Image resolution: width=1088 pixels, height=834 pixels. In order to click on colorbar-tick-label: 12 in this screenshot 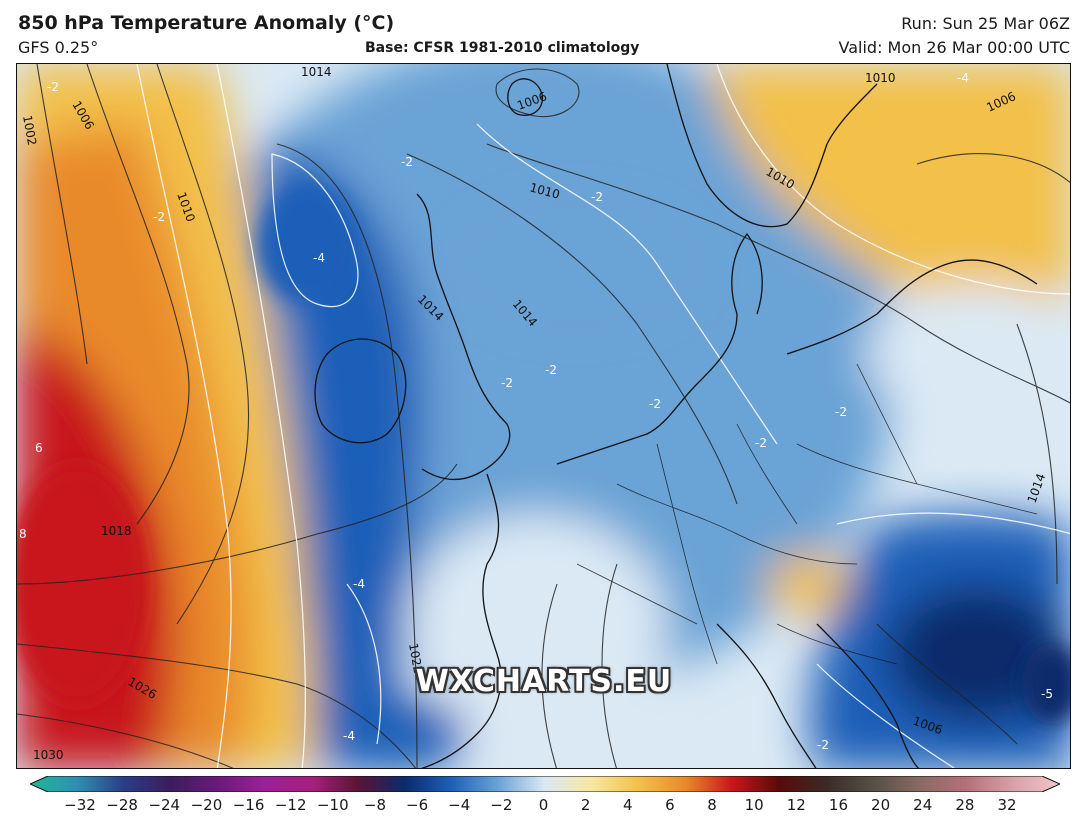, I will do `click(796, 805)`.